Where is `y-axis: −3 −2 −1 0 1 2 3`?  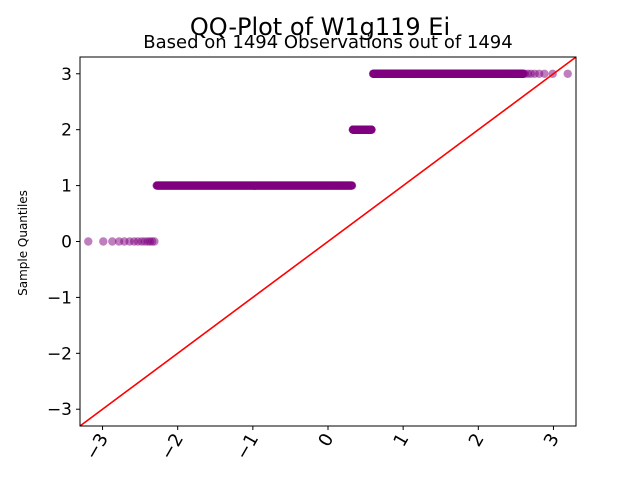
y-axis: −3 −2 −1 0 1 2 3 is located at coordinates (63, 242).